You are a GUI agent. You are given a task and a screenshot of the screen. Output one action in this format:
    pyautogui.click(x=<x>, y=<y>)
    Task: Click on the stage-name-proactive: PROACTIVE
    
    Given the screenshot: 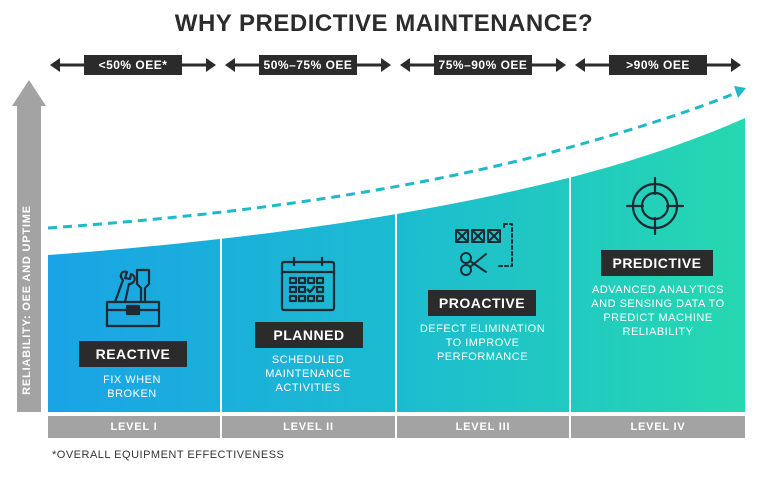 What is the action you would take?
    pyautogui.click(x=482, y=303)
    